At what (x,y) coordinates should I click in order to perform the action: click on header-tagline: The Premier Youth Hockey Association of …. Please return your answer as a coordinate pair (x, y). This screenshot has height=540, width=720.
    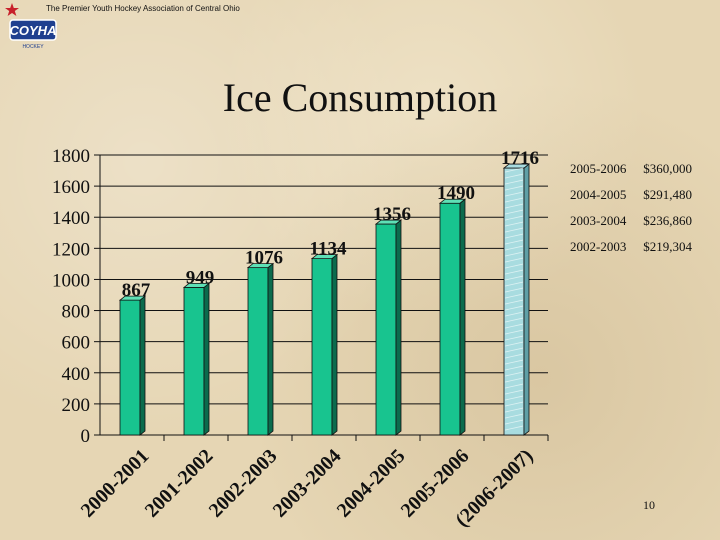
    Looking at the image, I should click on (143, 8).